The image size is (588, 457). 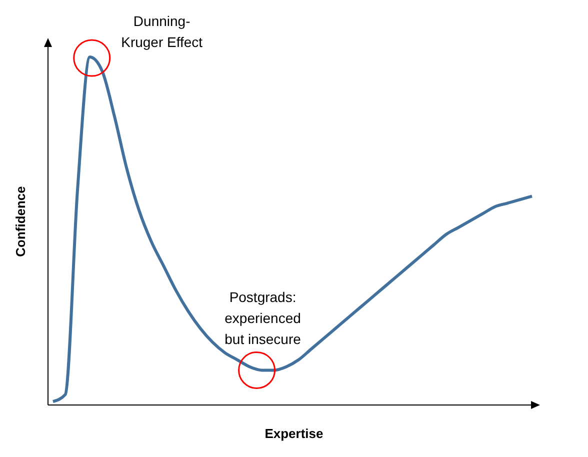 What do you see at coordinates (263, 318) in the screenshot?
I see `annotation: Postgrads: experienced but insecure` at bounding box center [263, 318].